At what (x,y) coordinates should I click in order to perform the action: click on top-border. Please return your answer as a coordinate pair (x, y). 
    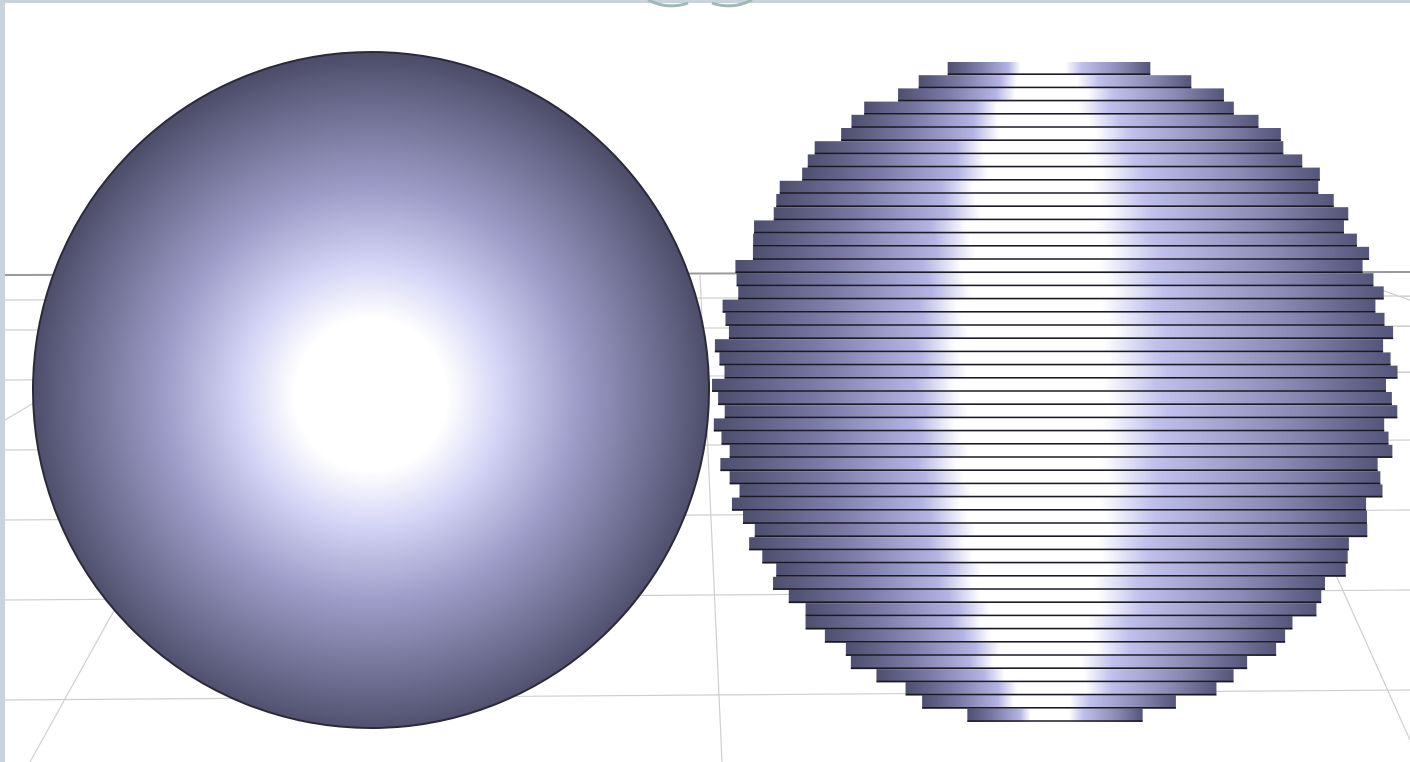
    Looking at the image, I should click on (705, 1).